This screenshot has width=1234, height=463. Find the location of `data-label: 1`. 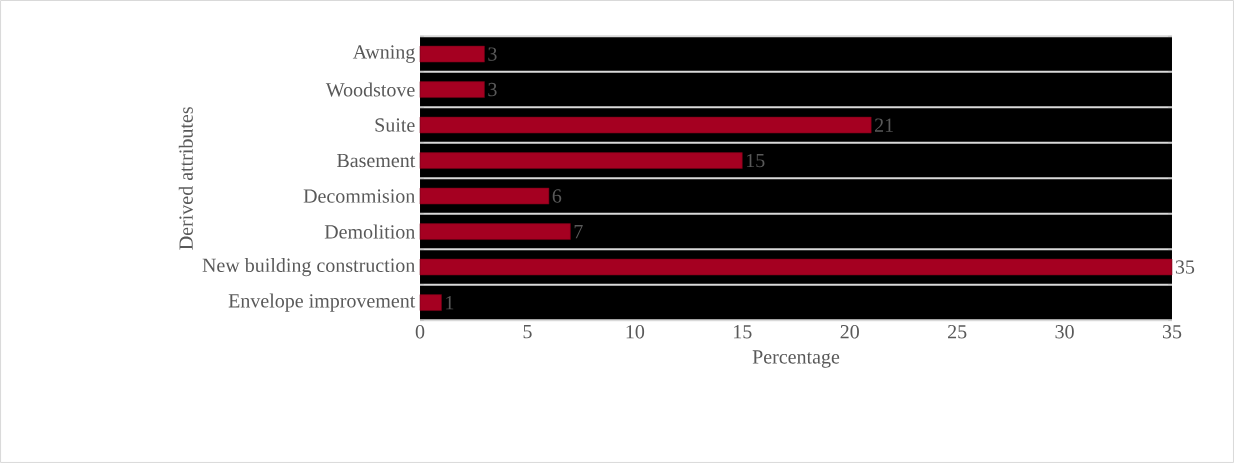

data-label: 1 is located at coordinates (450, 302).